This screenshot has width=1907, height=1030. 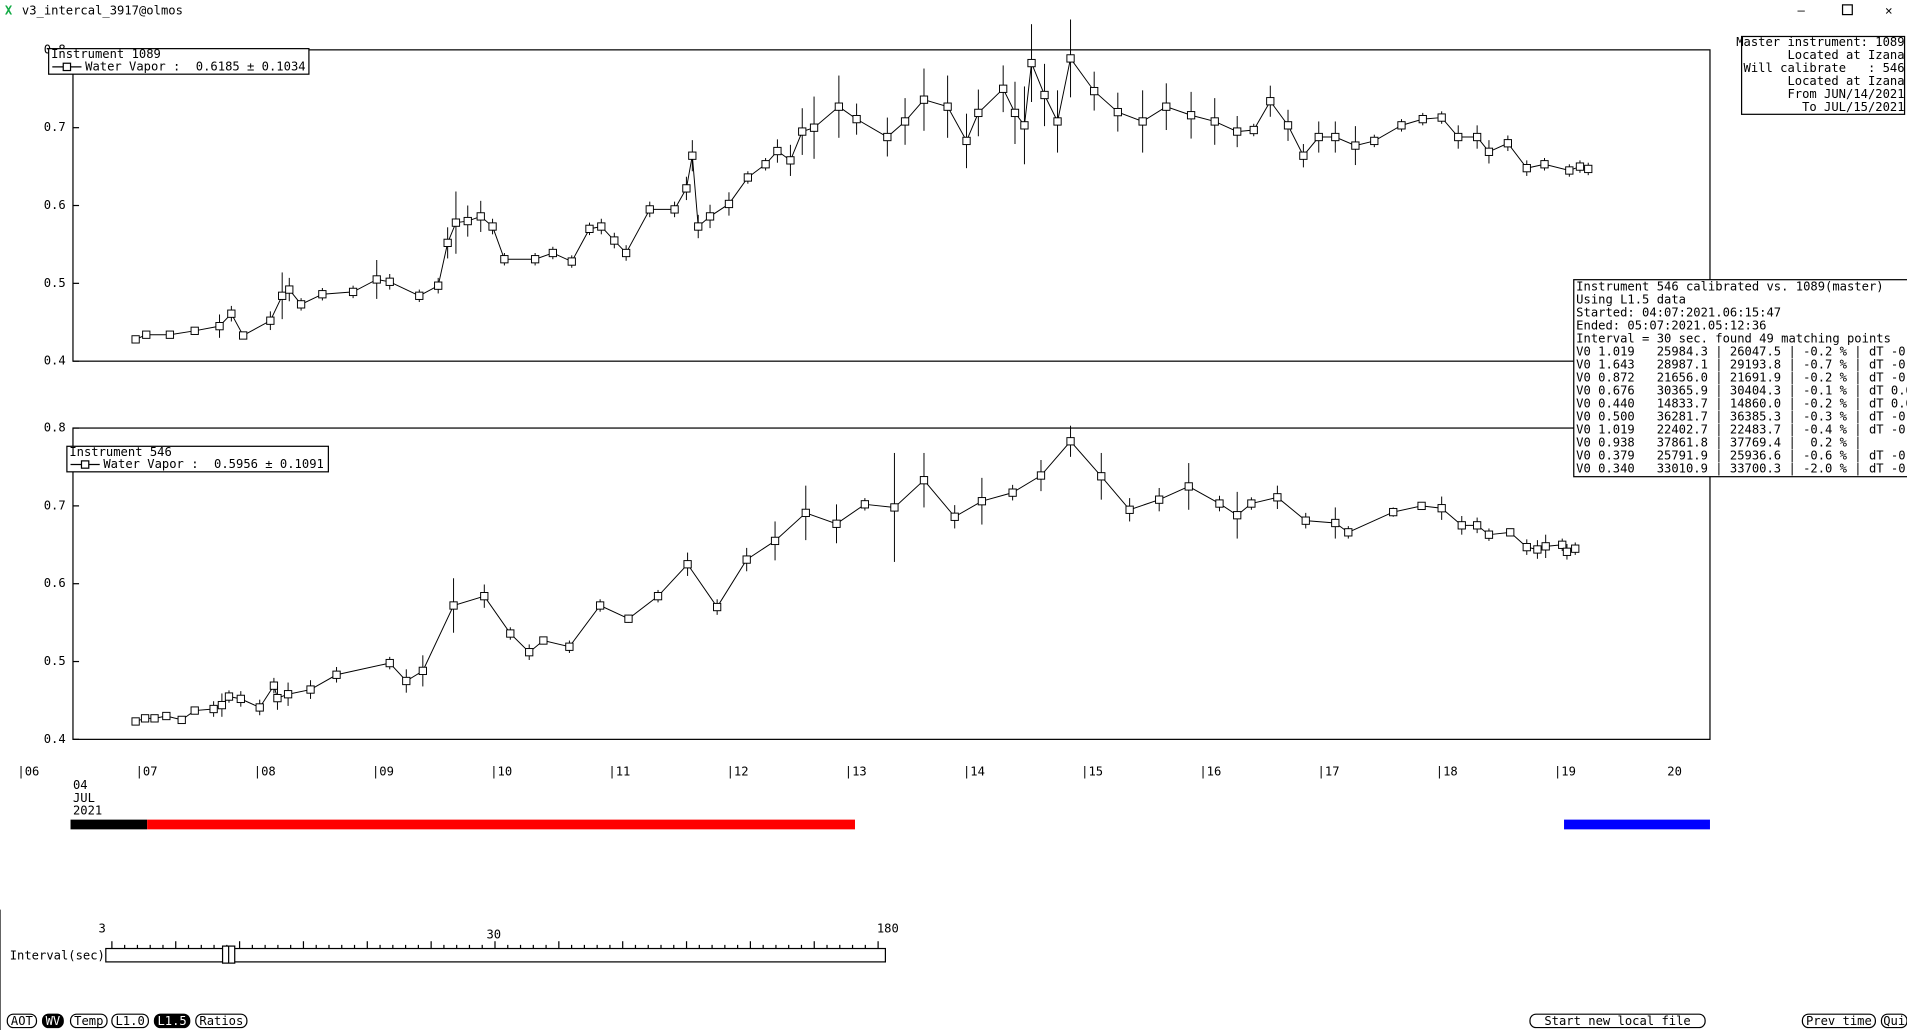 I want to click on close-button: ✕, so click(x=1888, y=10).